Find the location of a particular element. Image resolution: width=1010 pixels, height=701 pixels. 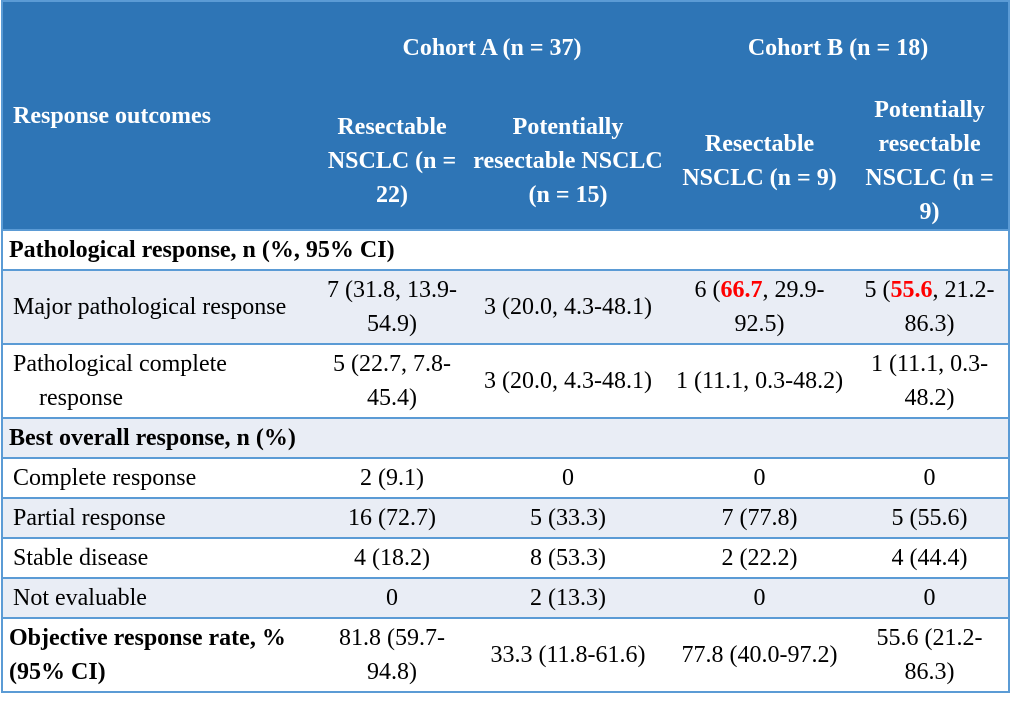

header-a-resectable: Resectable NSCLC (n = 22) is located at coordinates (392, 161).